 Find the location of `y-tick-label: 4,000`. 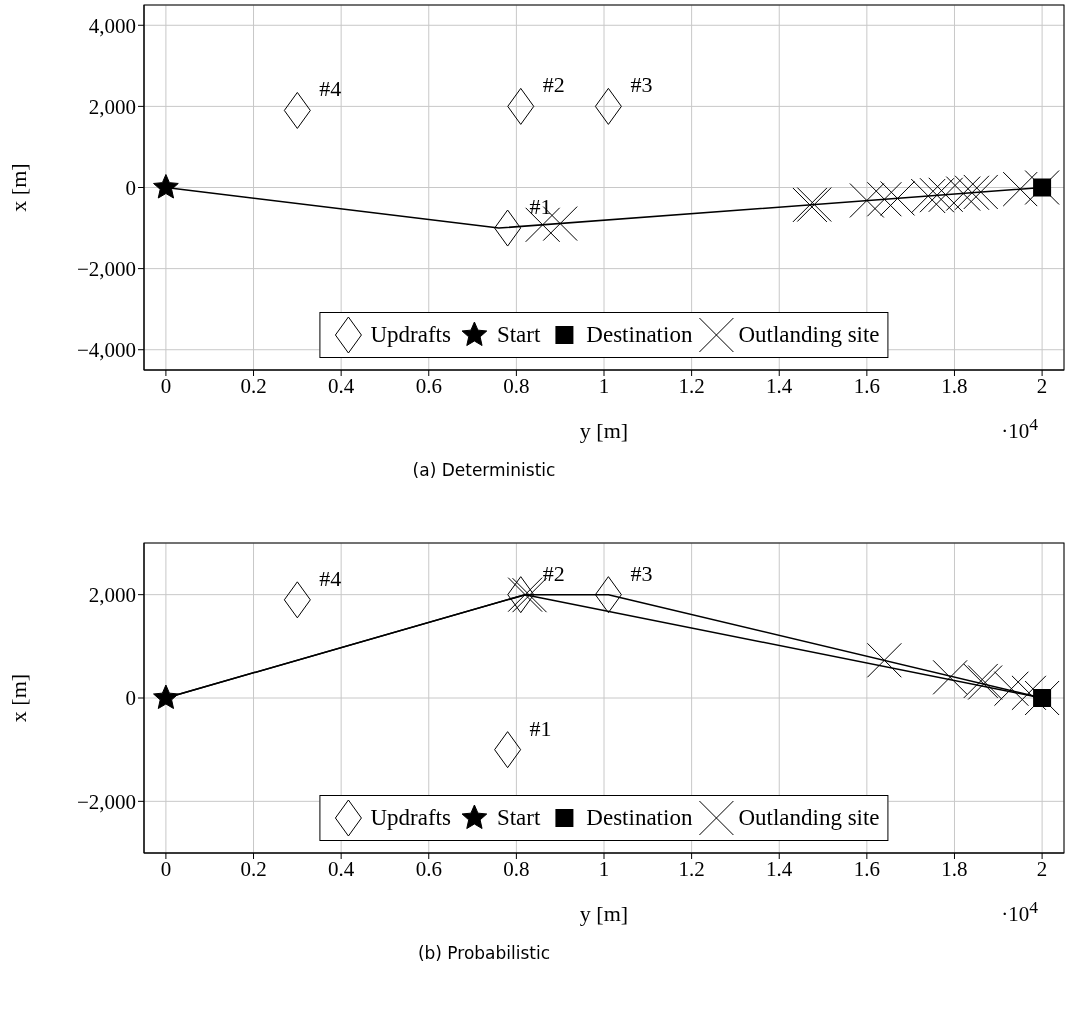

y-tick-label: 4,000 is located at coordinates (112, 25).